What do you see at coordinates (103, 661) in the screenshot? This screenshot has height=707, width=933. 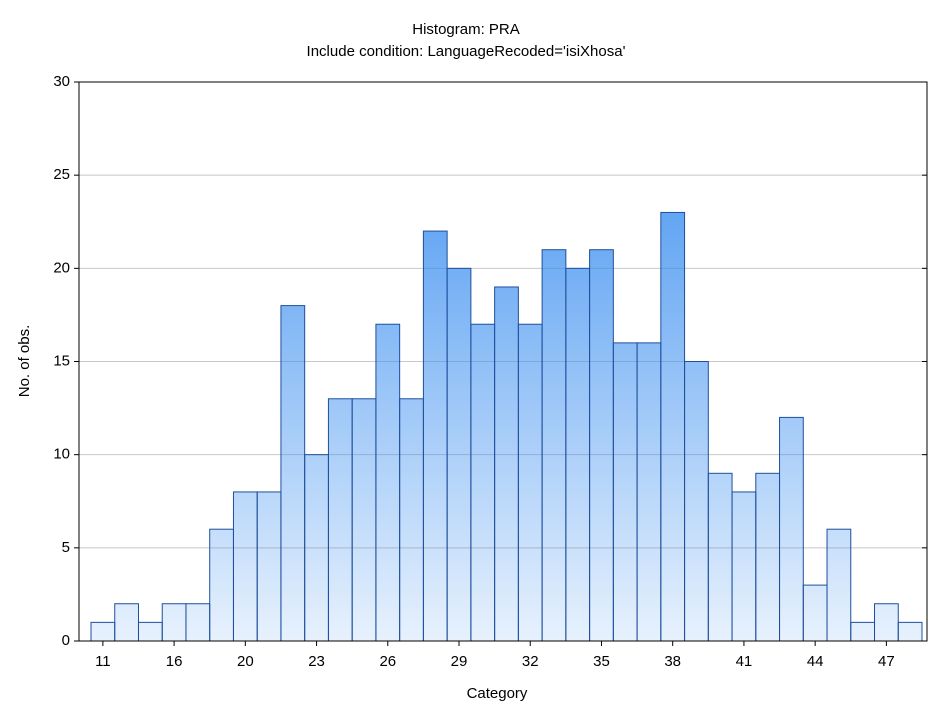 I see `x-tick-label: 11` at bounding box center [103, 661].